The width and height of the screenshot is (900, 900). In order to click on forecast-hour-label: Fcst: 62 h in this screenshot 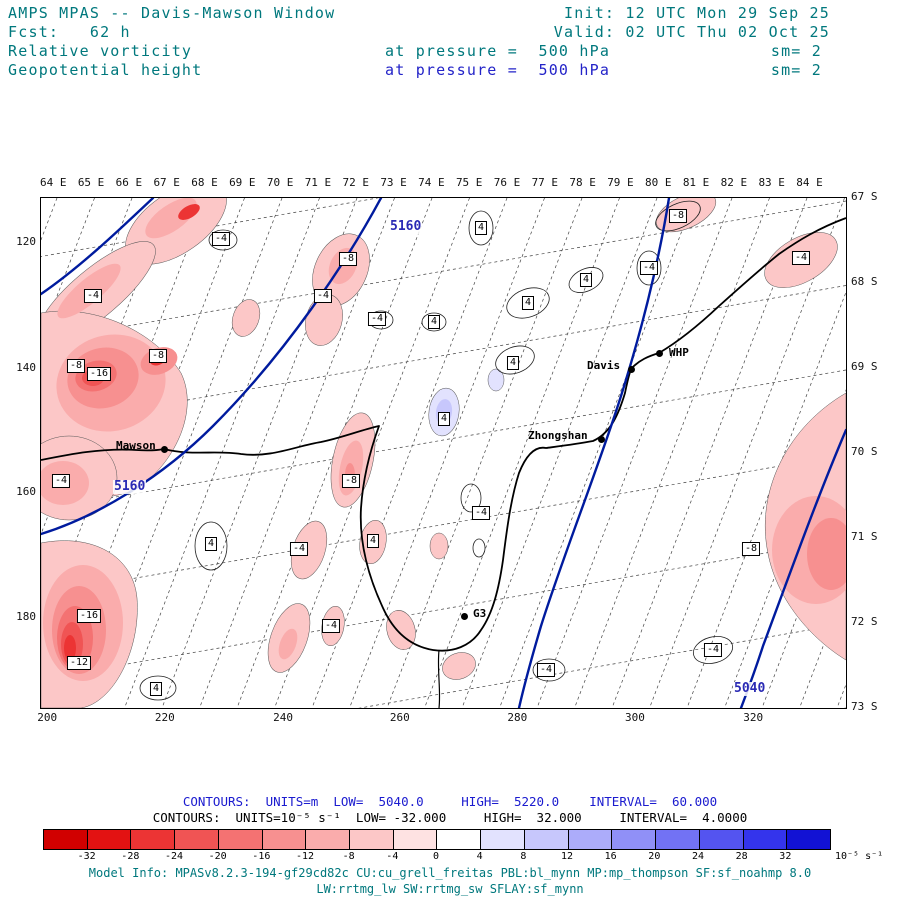, I will do `click(69, 32)`.